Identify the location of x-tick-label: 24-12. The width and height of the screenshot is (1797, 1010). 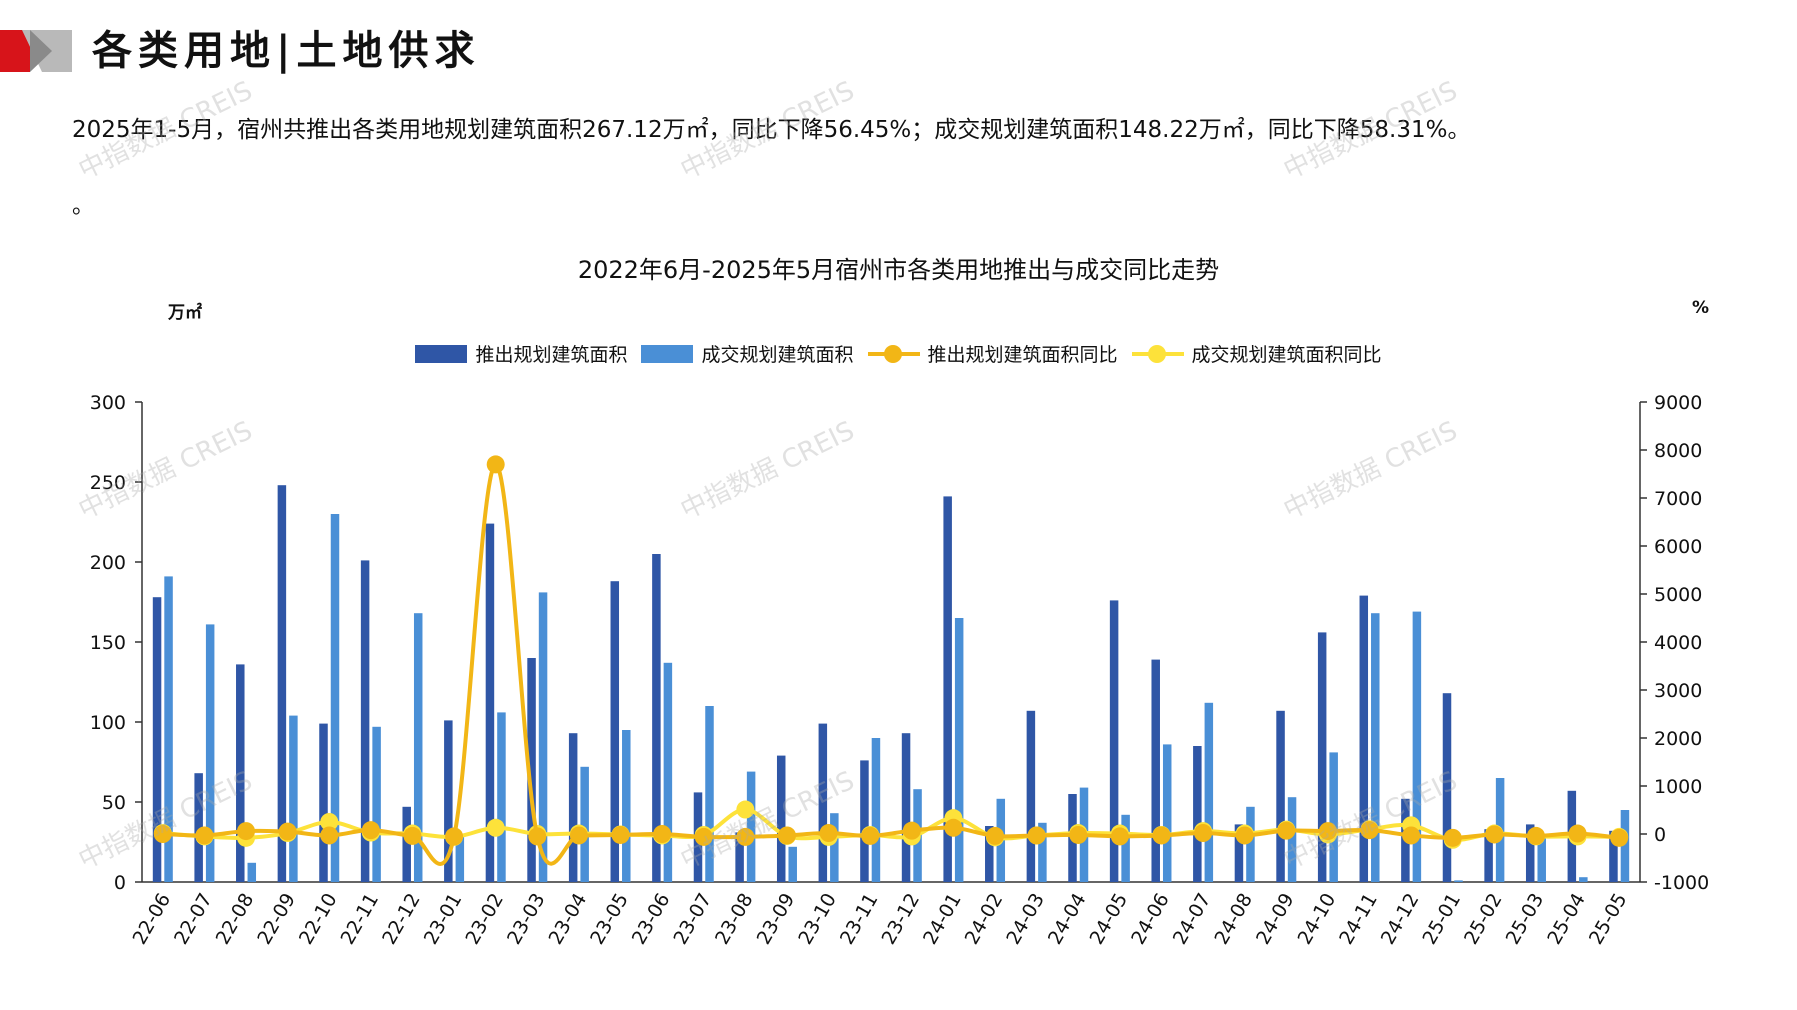
(1400, 919).